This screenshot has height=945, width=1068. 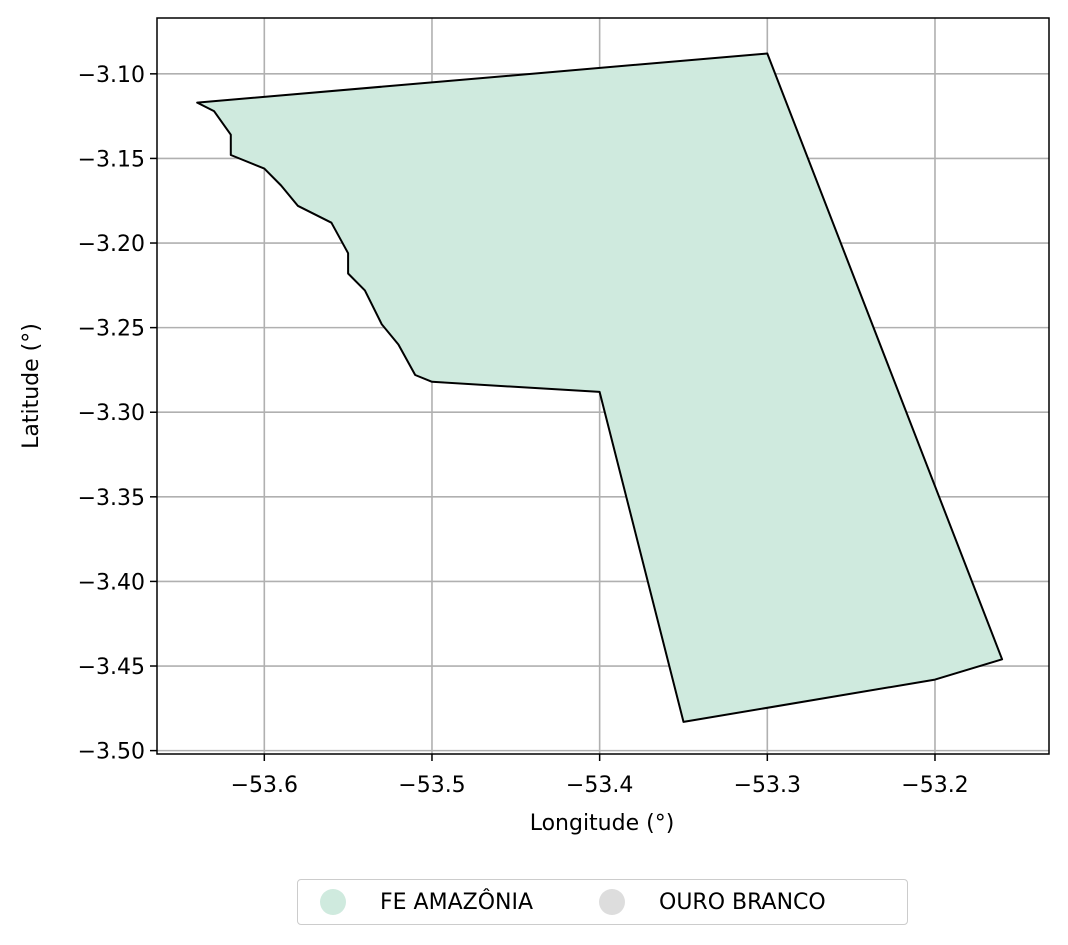 I want to click on y-tick-label: −3.35, so click(x=111, y=498).